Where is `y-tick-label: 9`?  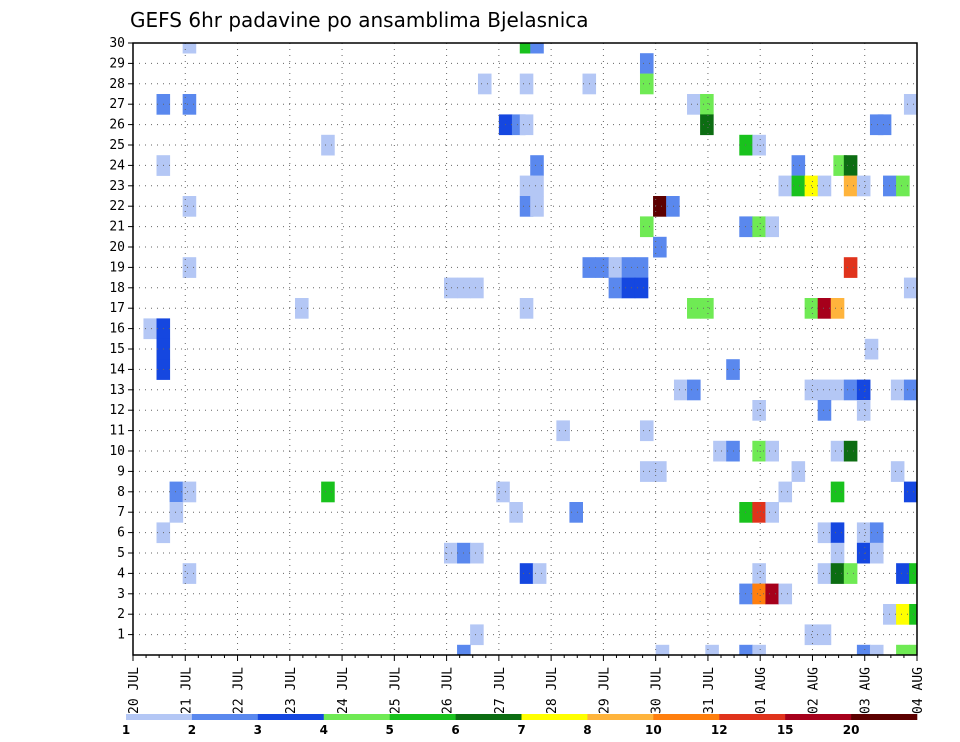
y-tick-label: 9 is located at coordinates (121, 471).